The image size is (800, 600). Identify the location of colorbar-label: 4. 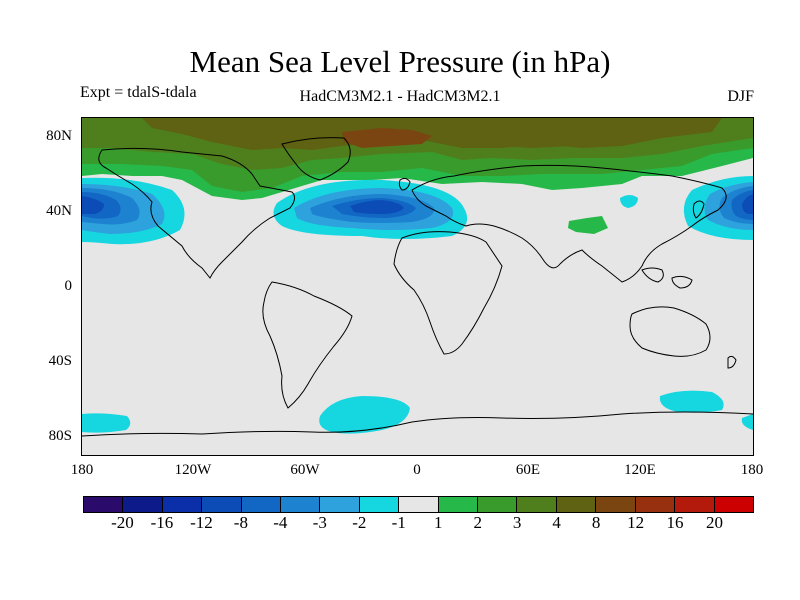
(556, 522).